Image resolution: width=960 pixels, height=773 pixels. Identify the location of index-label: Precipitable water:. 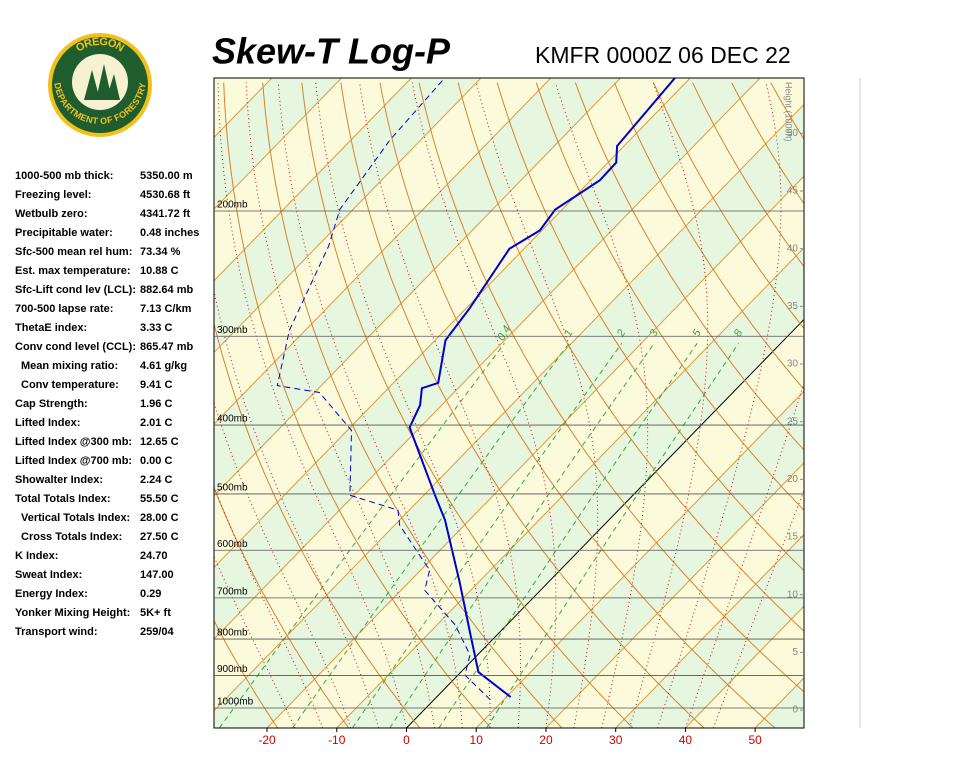
(64, 233).